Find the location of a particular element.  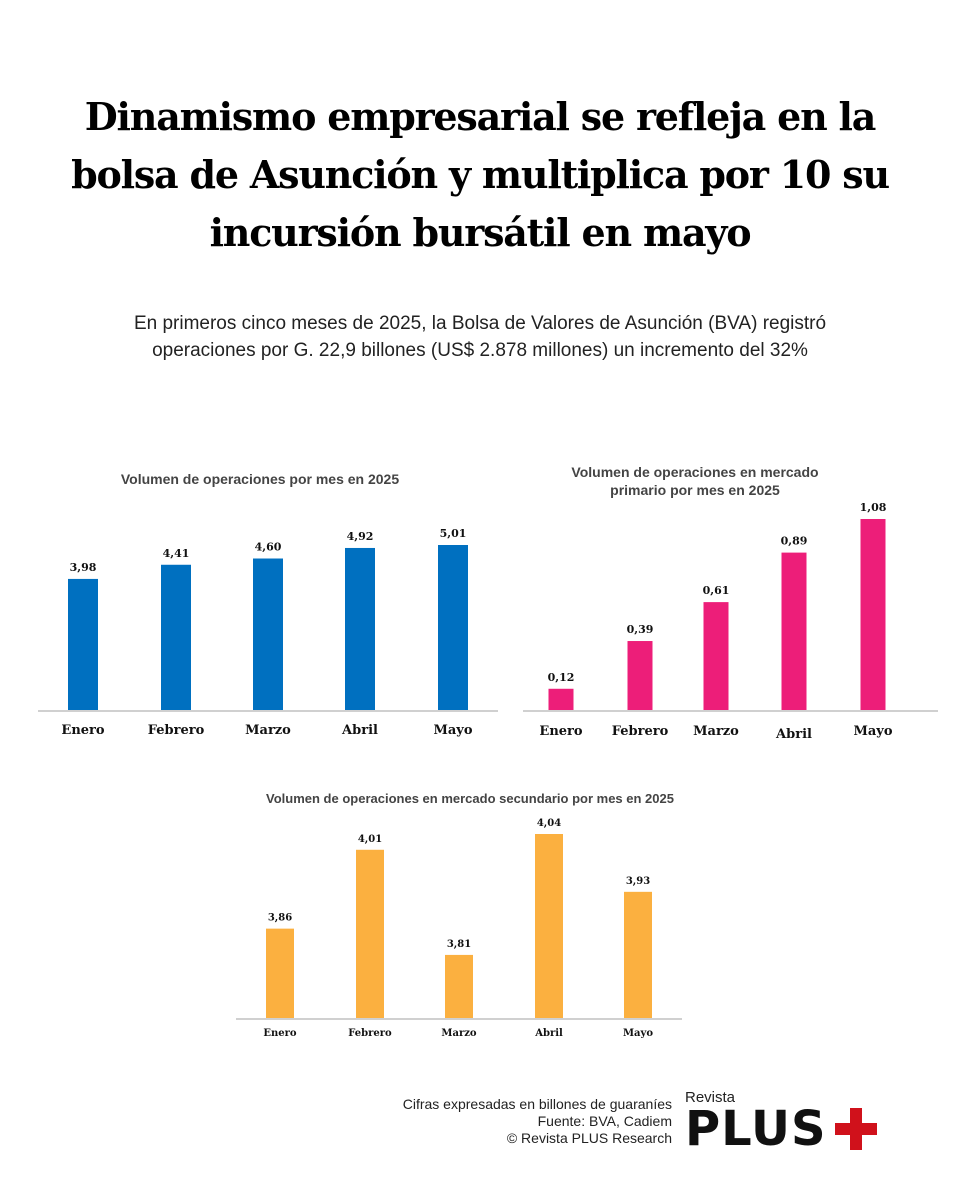

plus-cross-icon is located at coordinates (855, 1129).